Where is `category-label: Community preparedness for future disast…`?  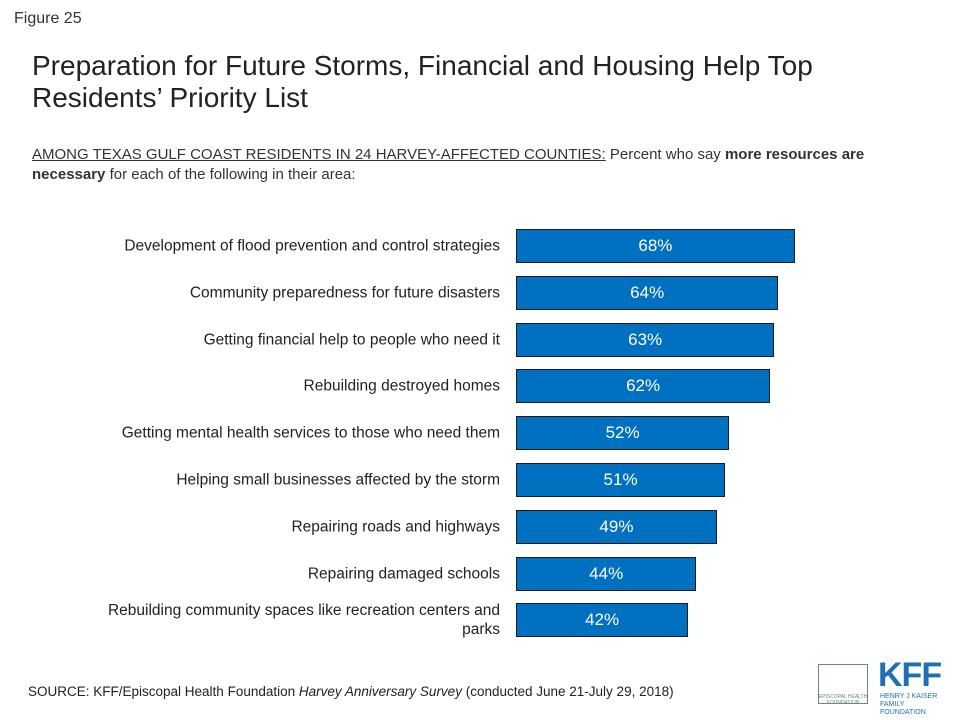
category-label: Community preparedness for future disast… is located at coordinates (344, 293).